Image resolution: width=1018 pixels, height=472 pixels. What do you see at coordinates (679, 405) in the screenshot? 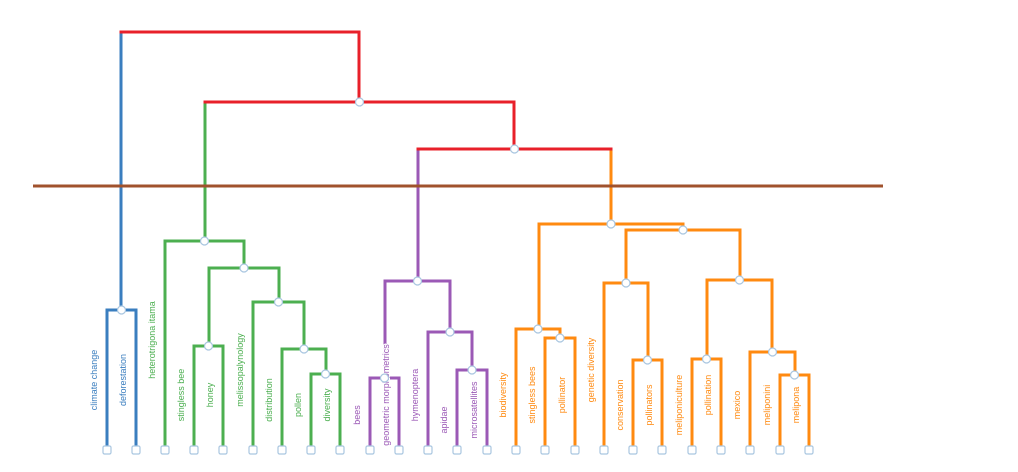
I see `leaf-label: meliponiculture` at bounding box center [679, 405].